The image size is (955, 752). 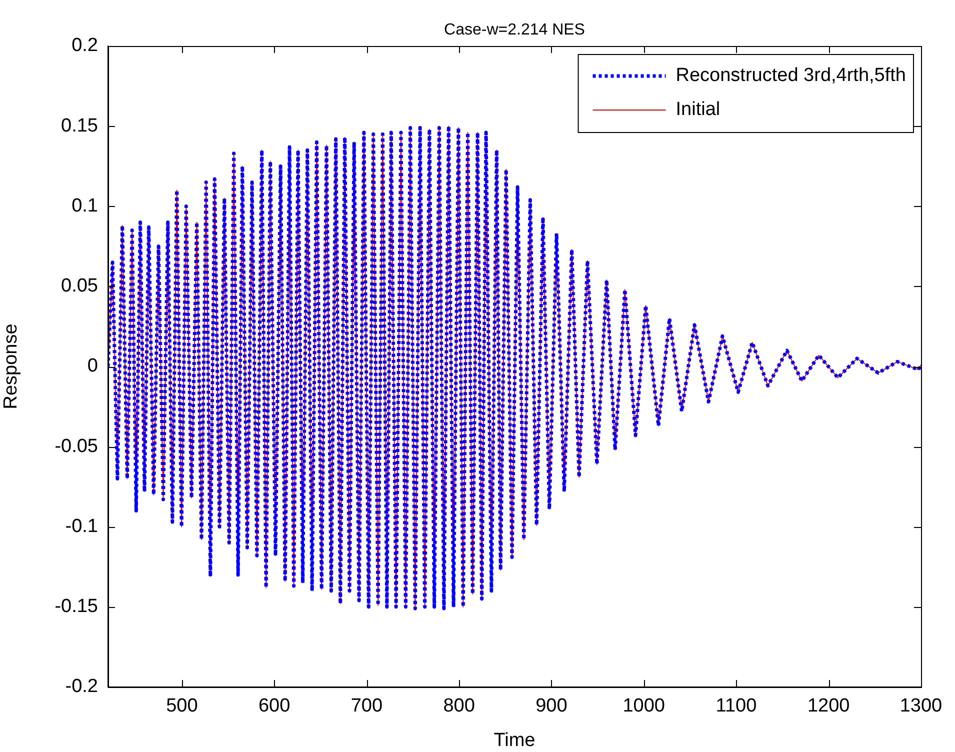 I want to click on legend-label: Initial, so click(x=698, y=109).